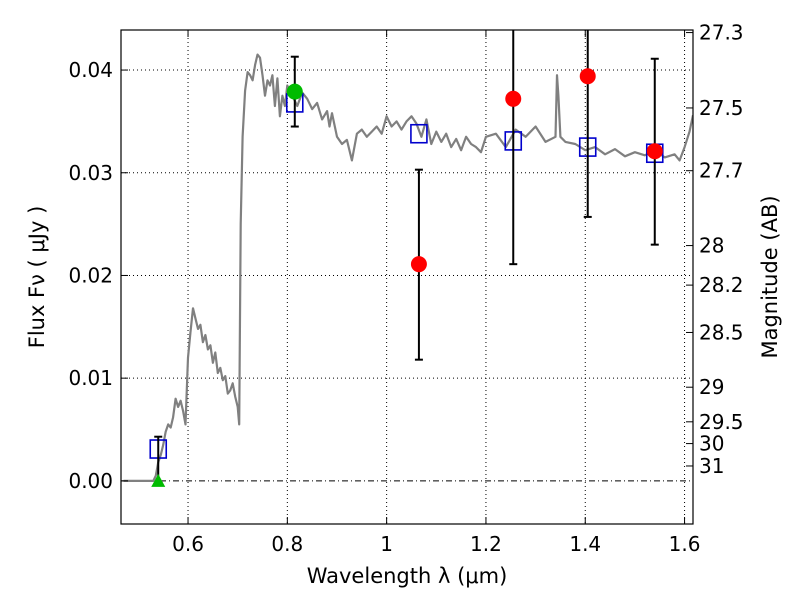 The height and width of the screenshot is (600, 800). What do you see at coordinates (188, 544) in the screenshot?
I see `x-tick-label: 0.6` at bounding box center [188, 544].